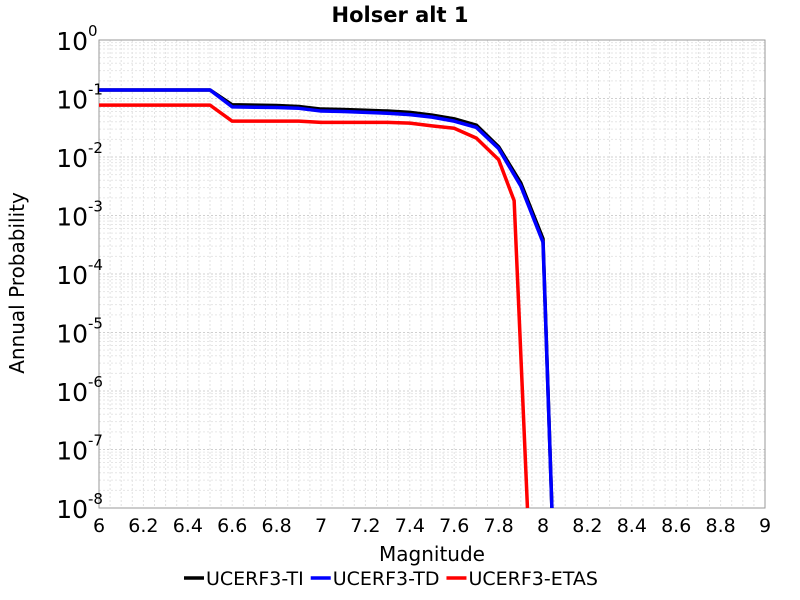 This screenshot has width=800, height=600. What do you see at coordinates (543, 526) in the screenshot?
I see `x-tick-label: 8` at bounding box center [543, 526].